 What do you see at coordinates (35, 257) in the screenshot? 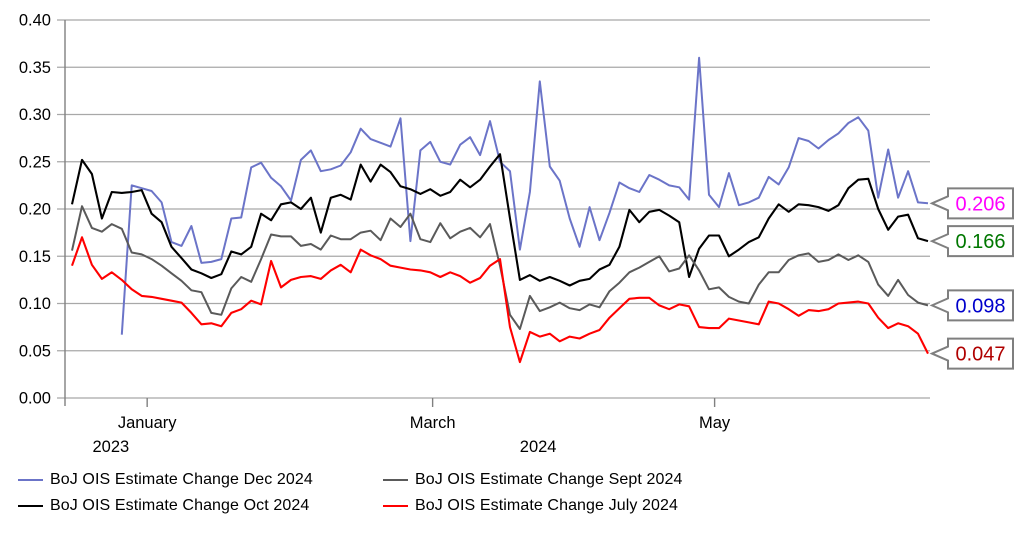
I see `y-axis-tick-label: 0.15` at bounding box center [35, 257].